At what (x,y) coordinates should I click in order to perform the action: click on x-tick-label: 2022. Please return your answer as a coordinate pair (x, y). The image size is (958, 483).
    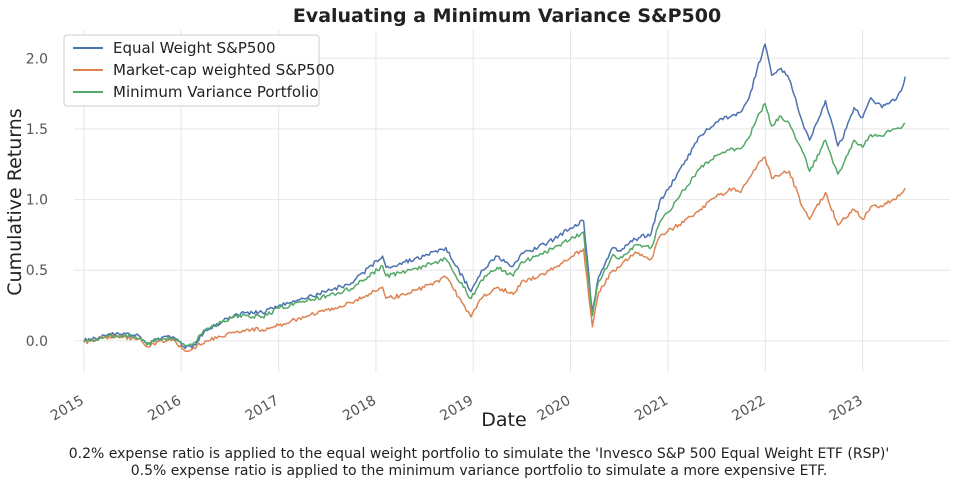
    Looking at the image, I should click on (748, 409).